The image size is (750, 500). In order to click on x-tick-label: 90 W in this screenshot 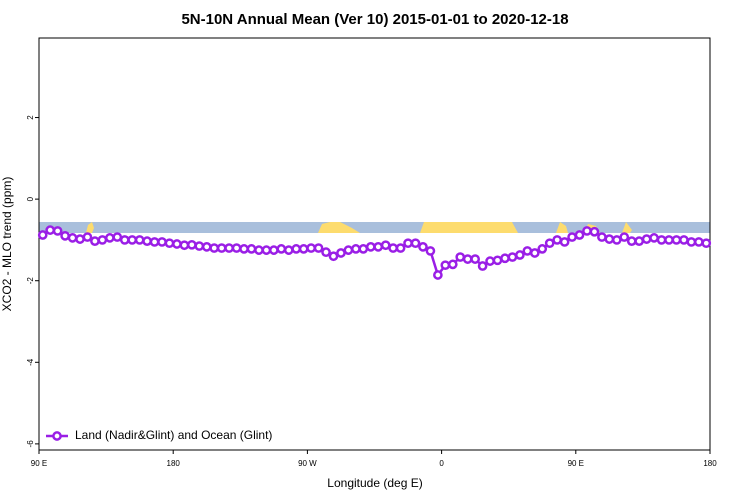, I will do `click(307, 463)`.